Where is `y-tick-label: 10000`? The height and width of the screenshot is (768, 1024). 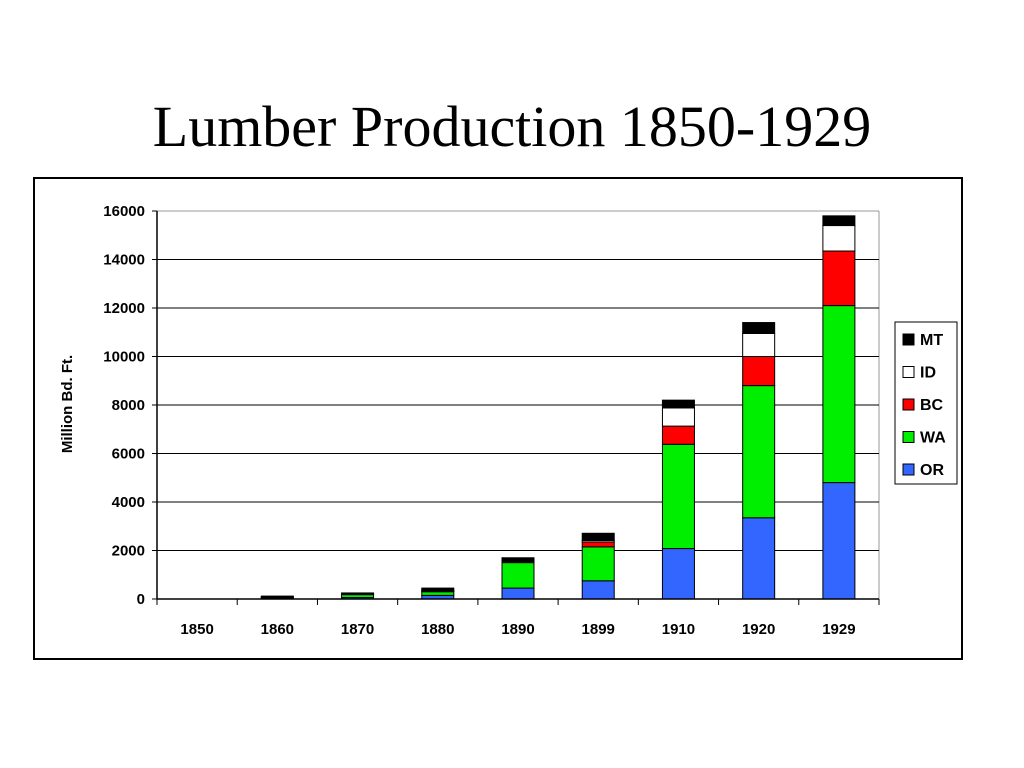
y-tick-label: 10000 is located at coordinates (124, 357).